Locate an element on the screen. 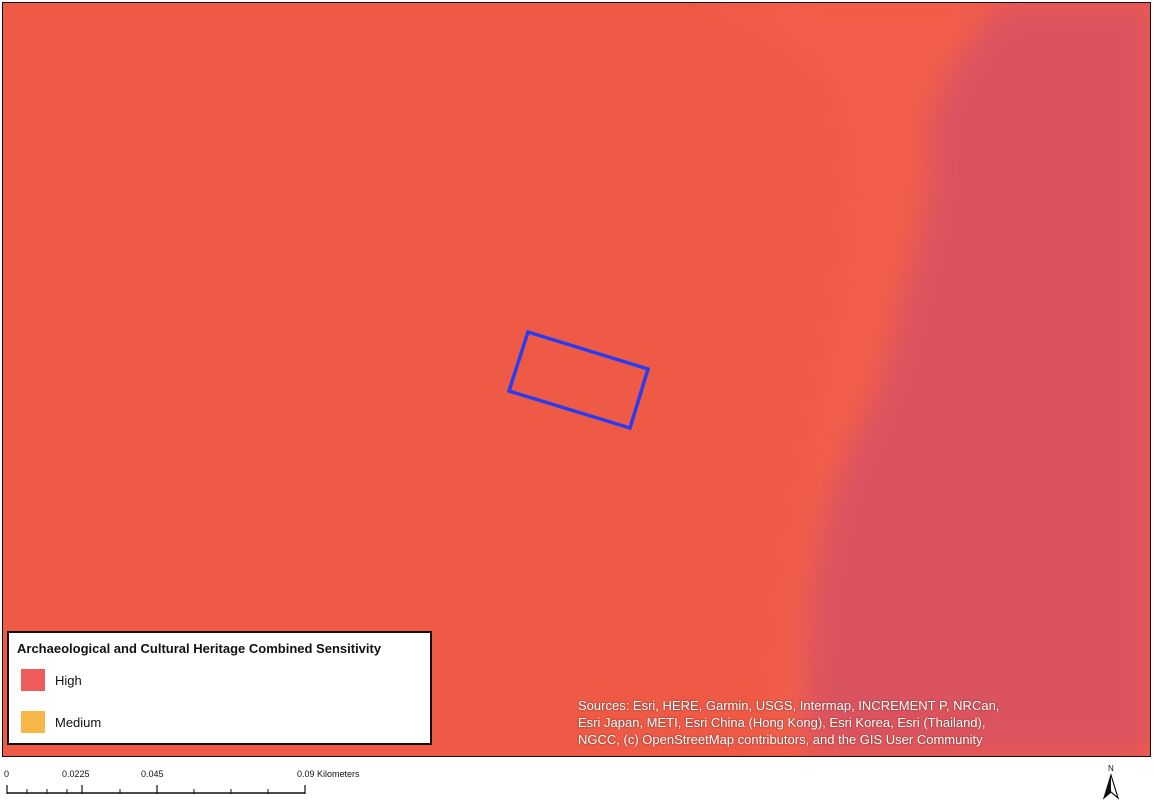 The height and width of the screenshot is (801, 1154). legend-item-medium: Medium is located at coordinates (171, 723).